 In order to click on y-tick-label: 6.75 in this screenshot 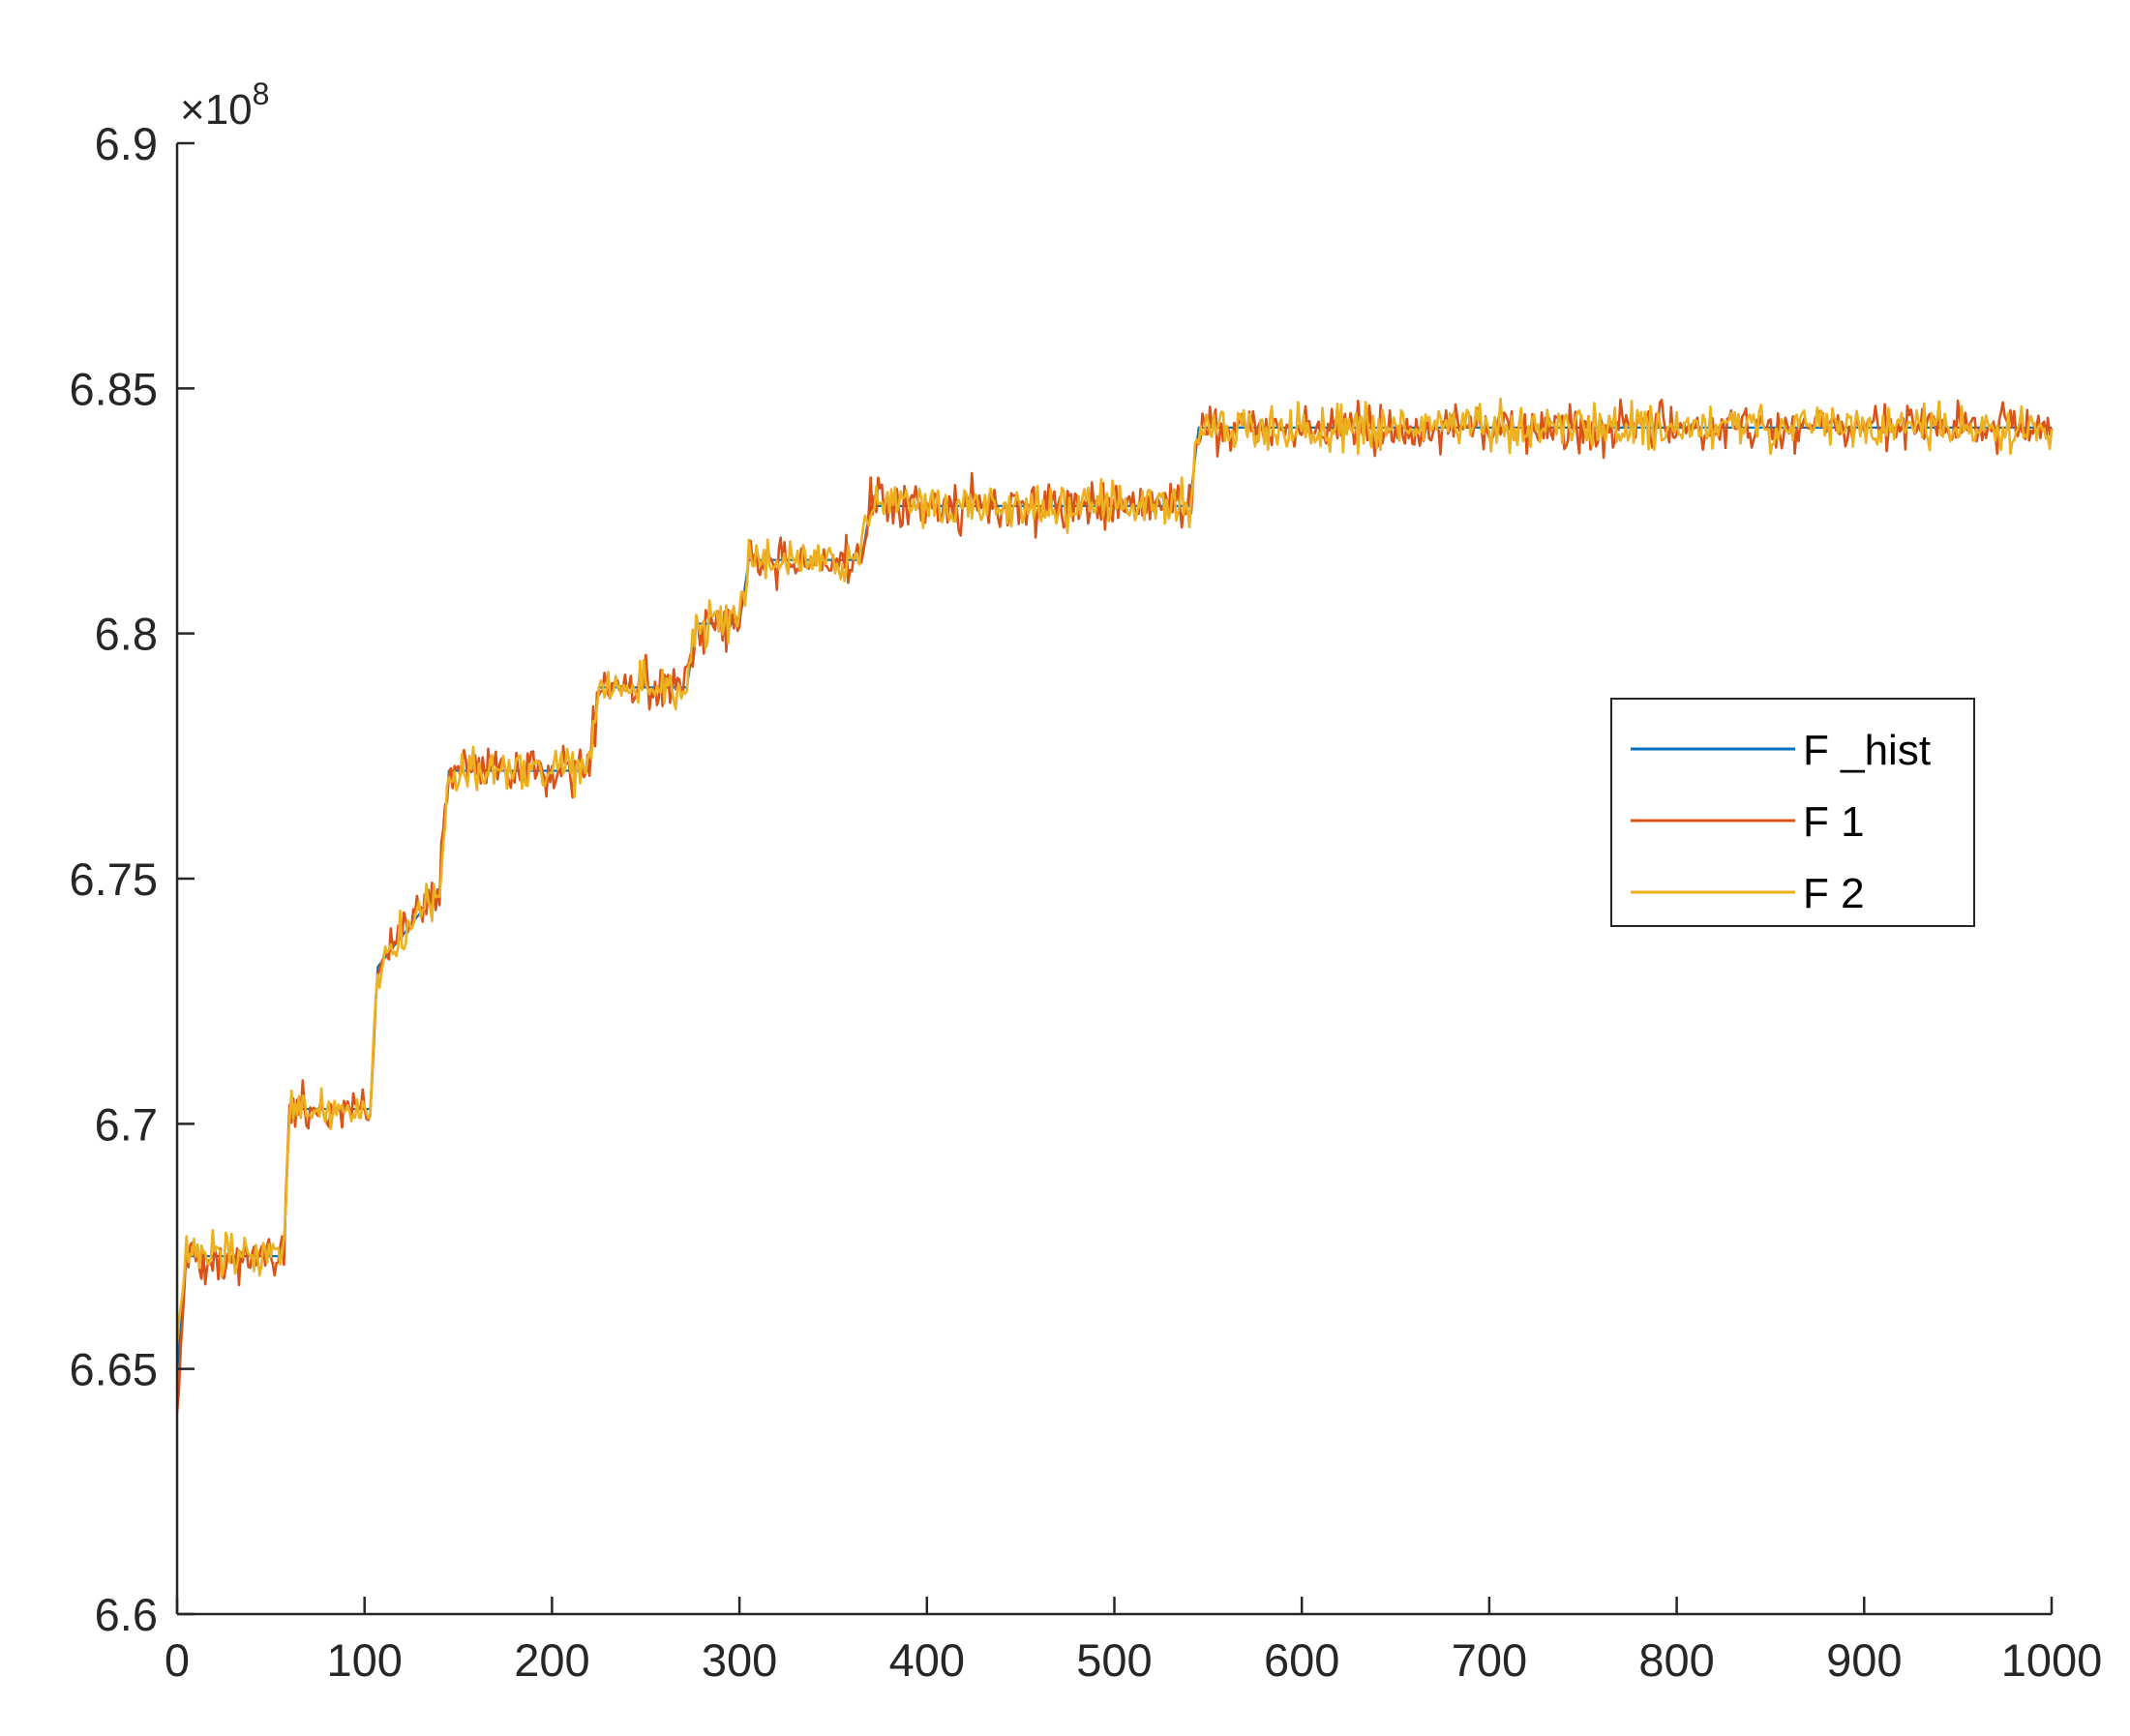, I will do `click(114, 879)`.